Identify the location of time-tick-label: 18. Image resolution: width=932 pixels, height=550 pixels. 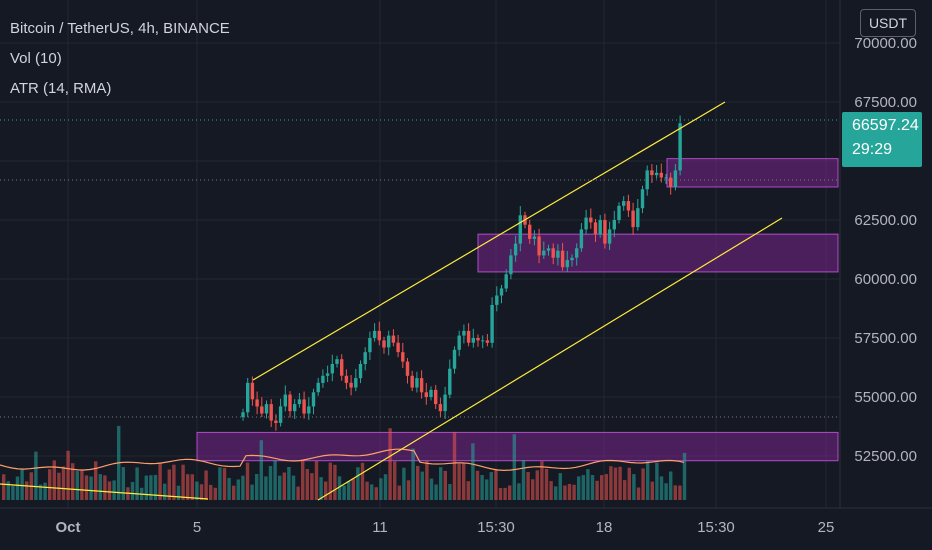
(604, 527).